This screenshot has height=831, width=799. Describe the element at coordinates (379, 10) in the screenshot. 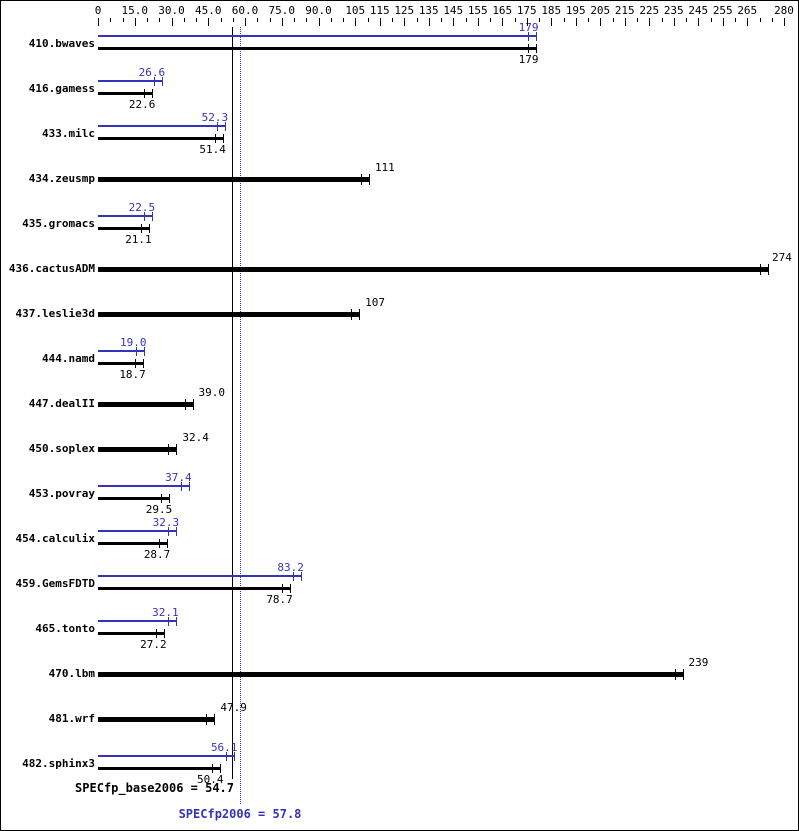

I see `axis-tick-label: 115` at that location.